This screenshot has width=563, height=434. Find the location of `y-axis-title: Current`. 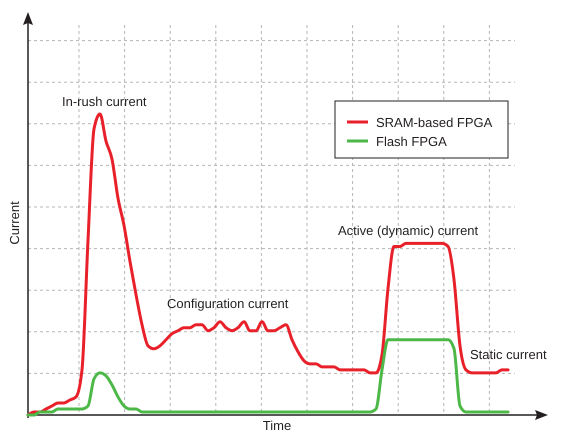

y-axis-title: Current is located at coordinates (14, 222).